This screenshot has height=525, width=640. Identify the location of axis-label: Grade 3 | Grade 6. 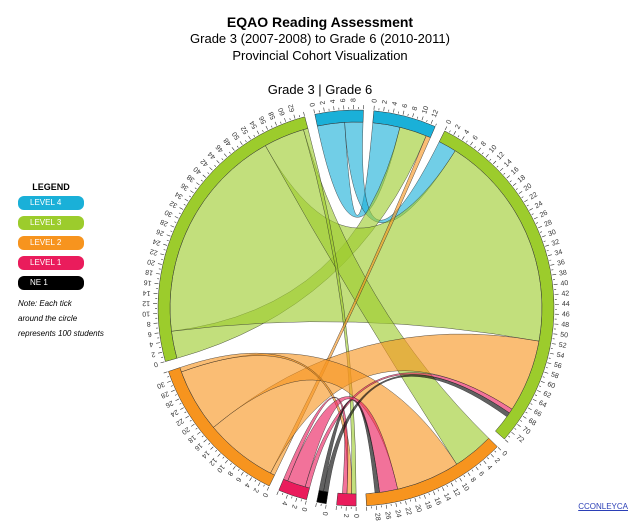
(320, 89).